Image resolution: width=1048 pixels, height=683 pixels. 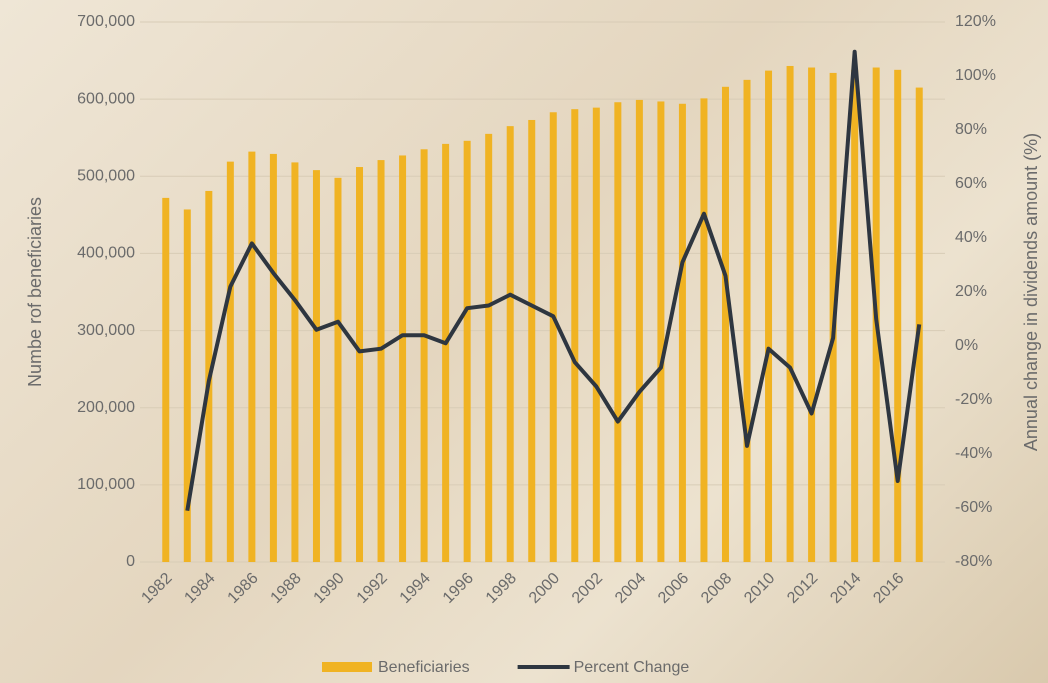 What do you see at coordinates (632, 667) in the screenshot?
I see `legend-label: Percent Change` at bounding box center [632, 667].